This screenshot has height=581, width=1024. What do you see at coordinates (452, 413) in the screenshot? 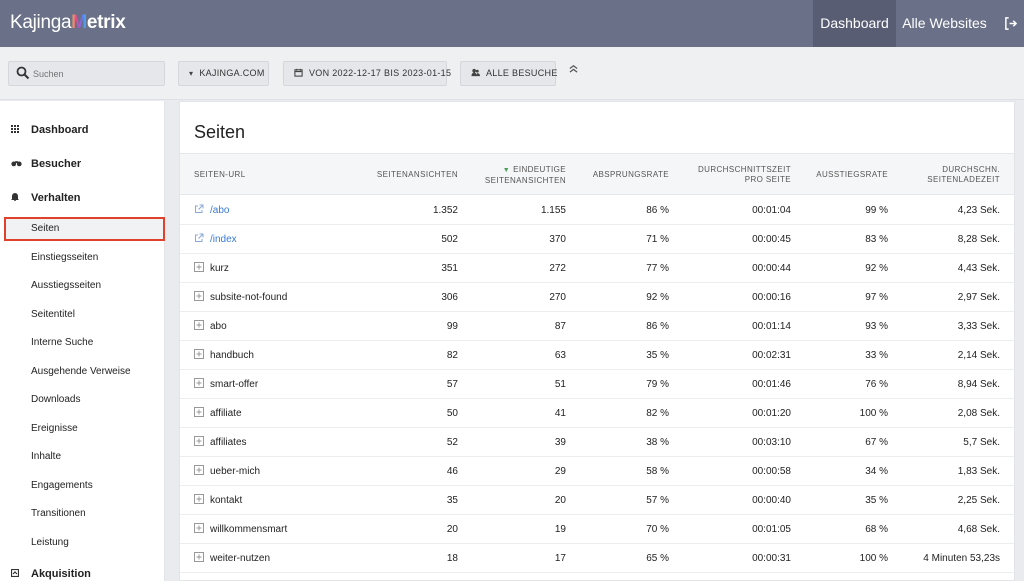
I see `cell-pageviews: 50` at bounding box center [452, 413].